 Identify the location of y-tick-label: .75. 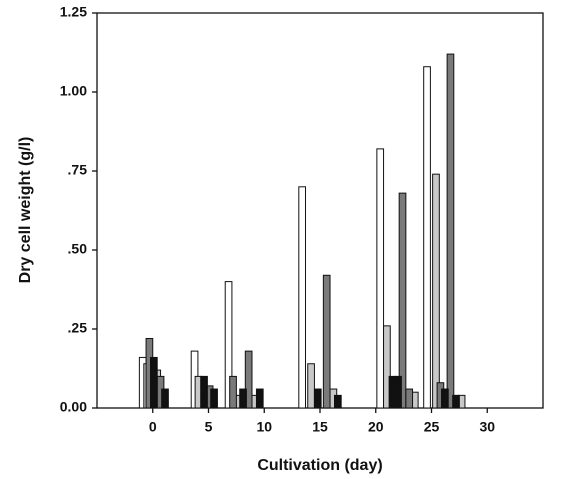
(78, 170).